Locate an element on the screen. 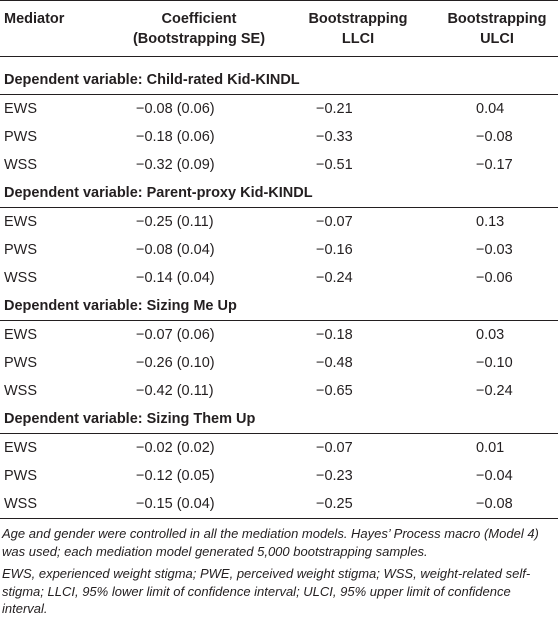 This screenshot has height=618, width=558. cell-coefficient: −0.26 (0.10) is located at coordinates (175, 363).